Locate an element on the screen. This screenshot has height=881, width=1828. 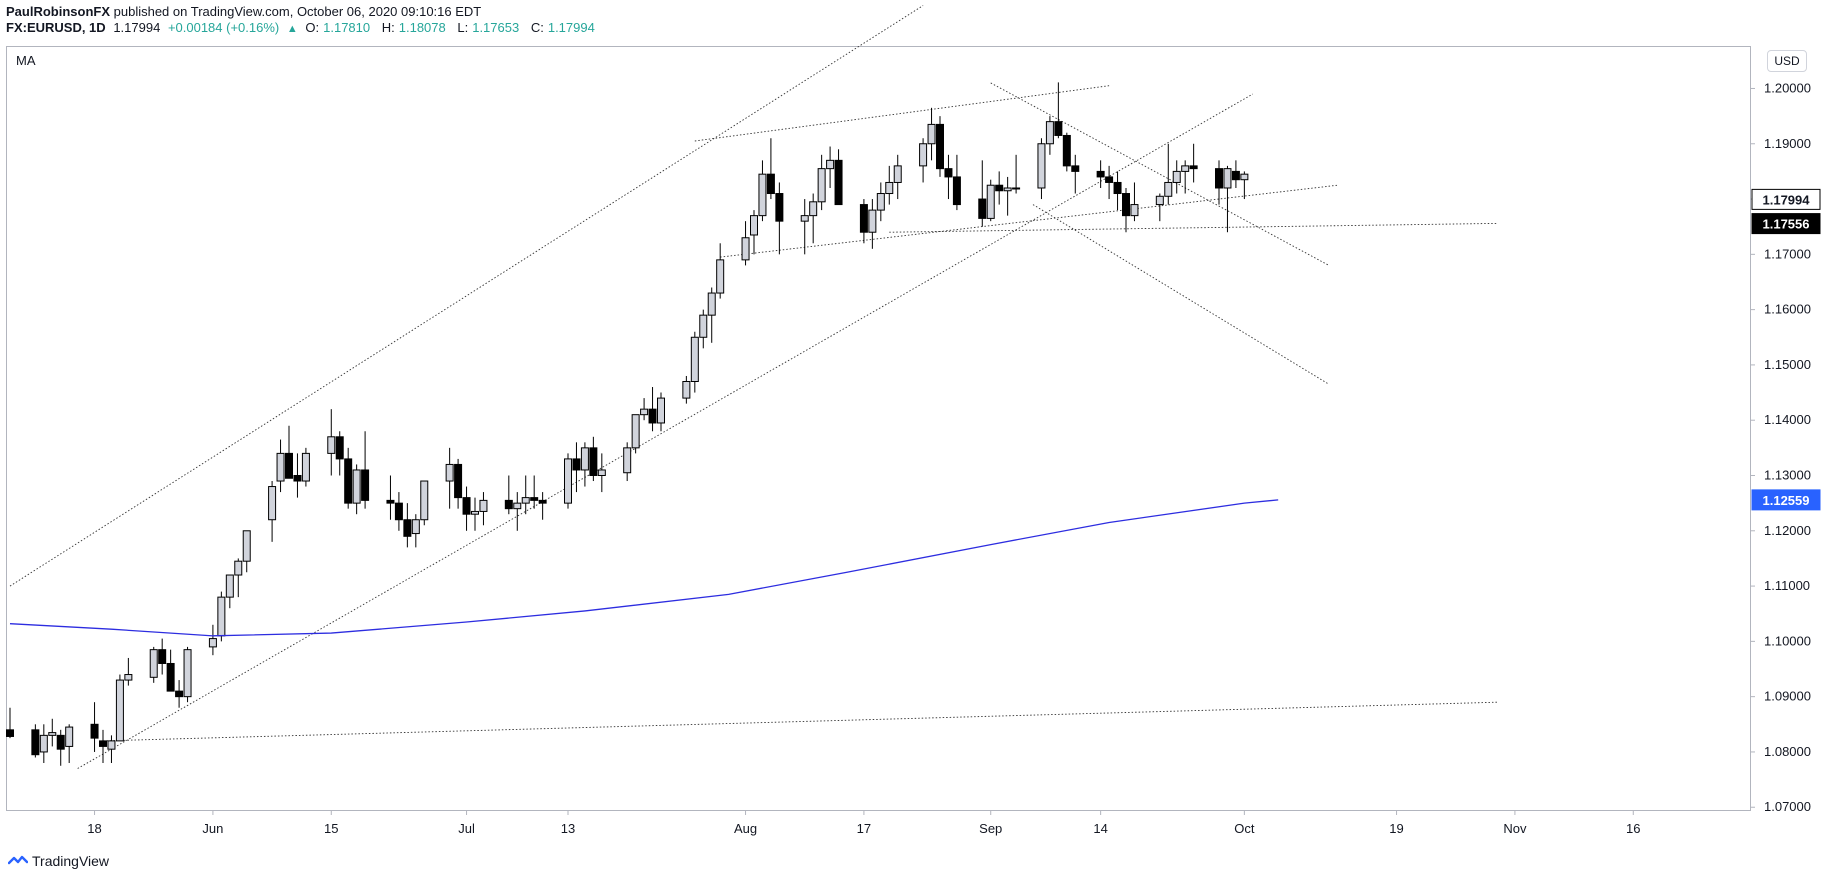
y-tick-label: 1.07000 is located at coordinates (1787, 806).